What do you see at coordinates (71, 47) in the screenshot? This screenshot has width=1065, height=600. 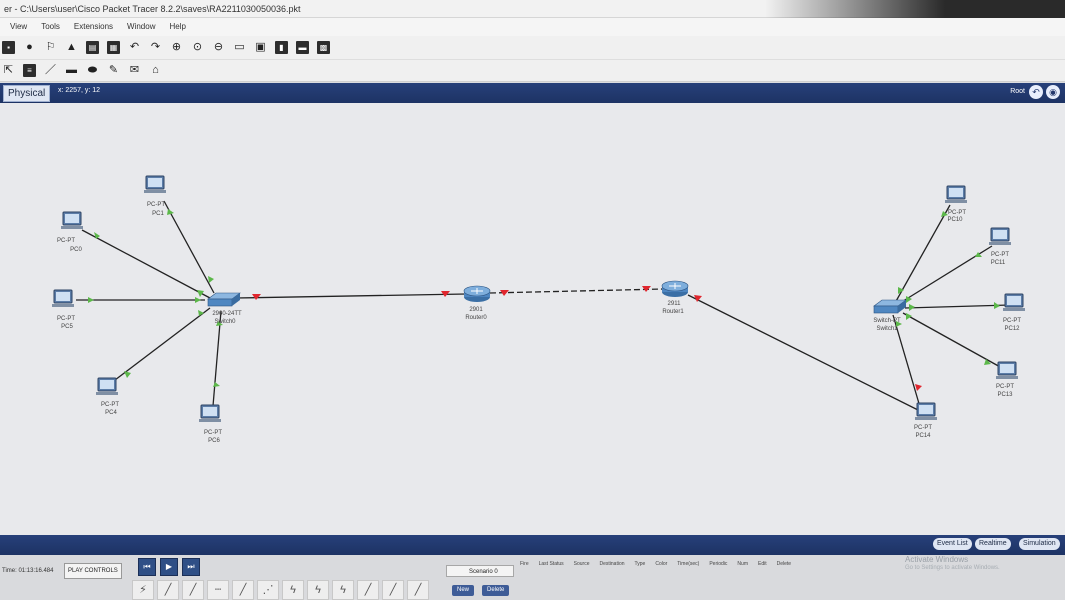 I see `wizard-icon: ▲` at bounding box center [71, 47].